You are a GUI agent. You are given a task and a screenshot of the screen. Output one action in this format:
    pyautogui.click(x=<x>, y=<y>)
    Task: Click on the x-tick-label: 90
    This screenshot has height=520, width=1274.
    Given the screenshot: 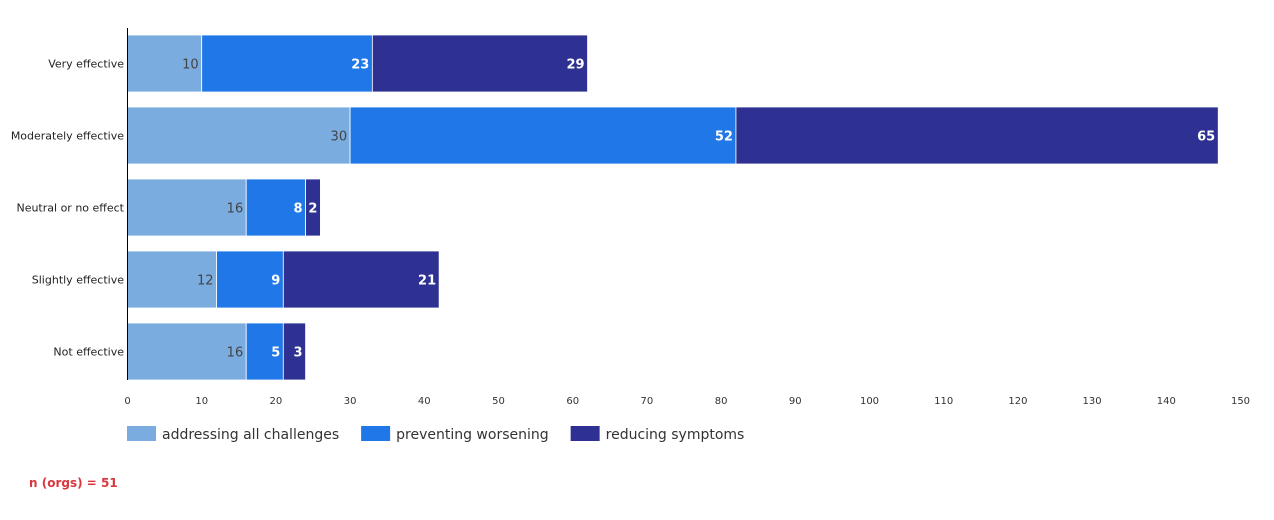 What is the action you would take?
    pyautogui.click(x=795, y=401)
    